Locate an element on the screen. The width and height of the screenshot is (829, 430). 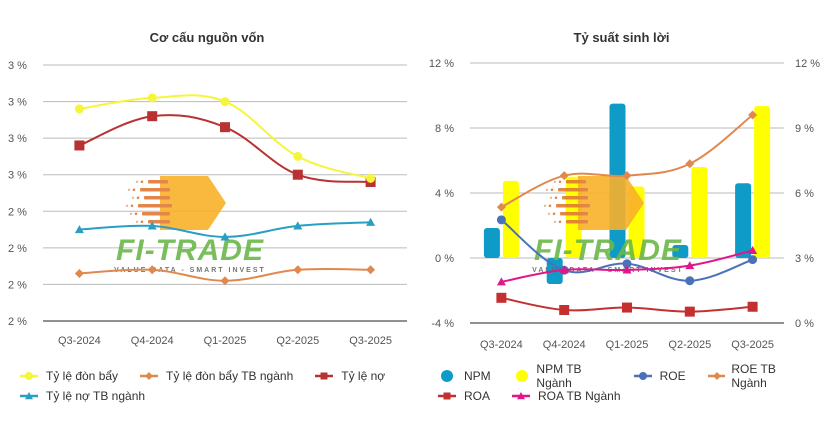
y-tick-label-right: 12 % is located at coordinates (807, 64).